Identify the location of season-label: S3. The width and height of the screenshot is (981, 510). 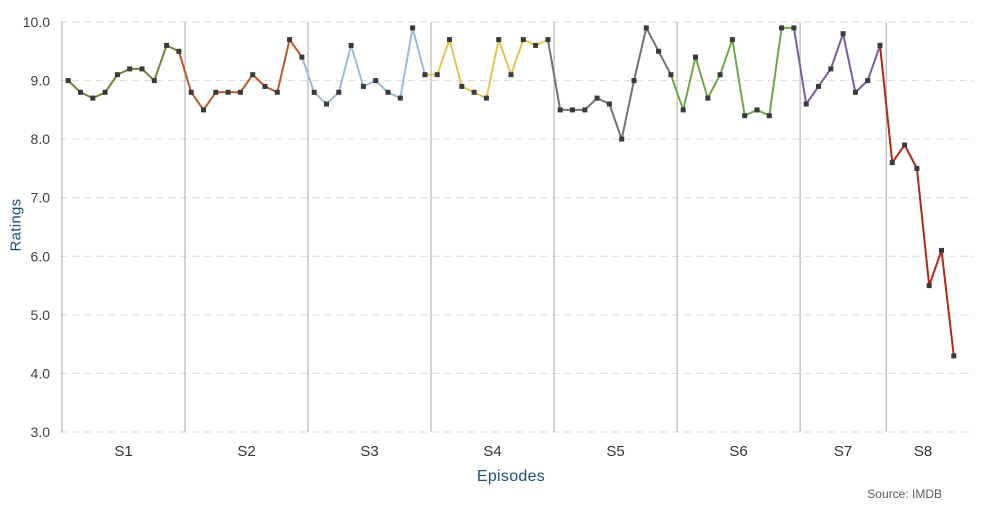
(369, 451).